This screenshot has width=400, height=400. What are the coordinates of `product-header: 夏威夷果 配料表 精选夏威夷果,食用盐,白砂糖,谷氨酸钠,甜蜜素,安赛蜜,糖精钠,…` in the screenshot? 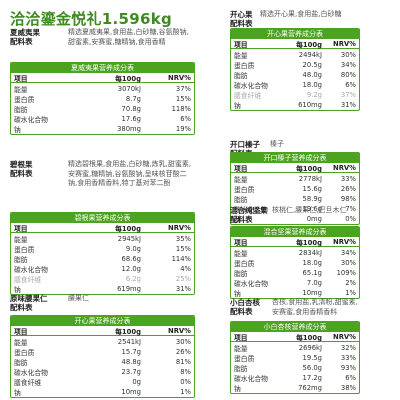 It's located at (102, 37).